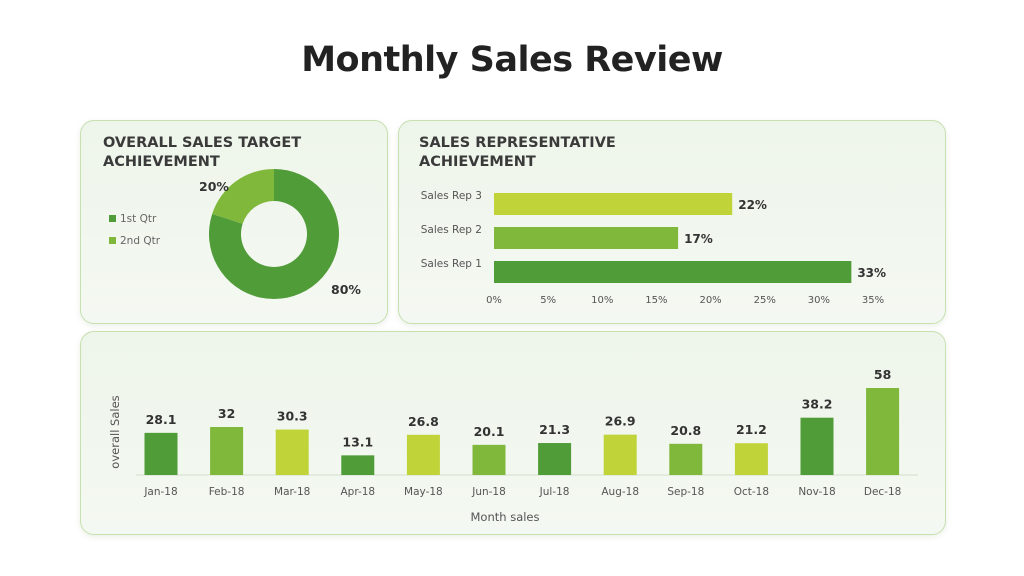 The image size is (1024, 576). I want to click on data-label: 58, so click(882, 374).